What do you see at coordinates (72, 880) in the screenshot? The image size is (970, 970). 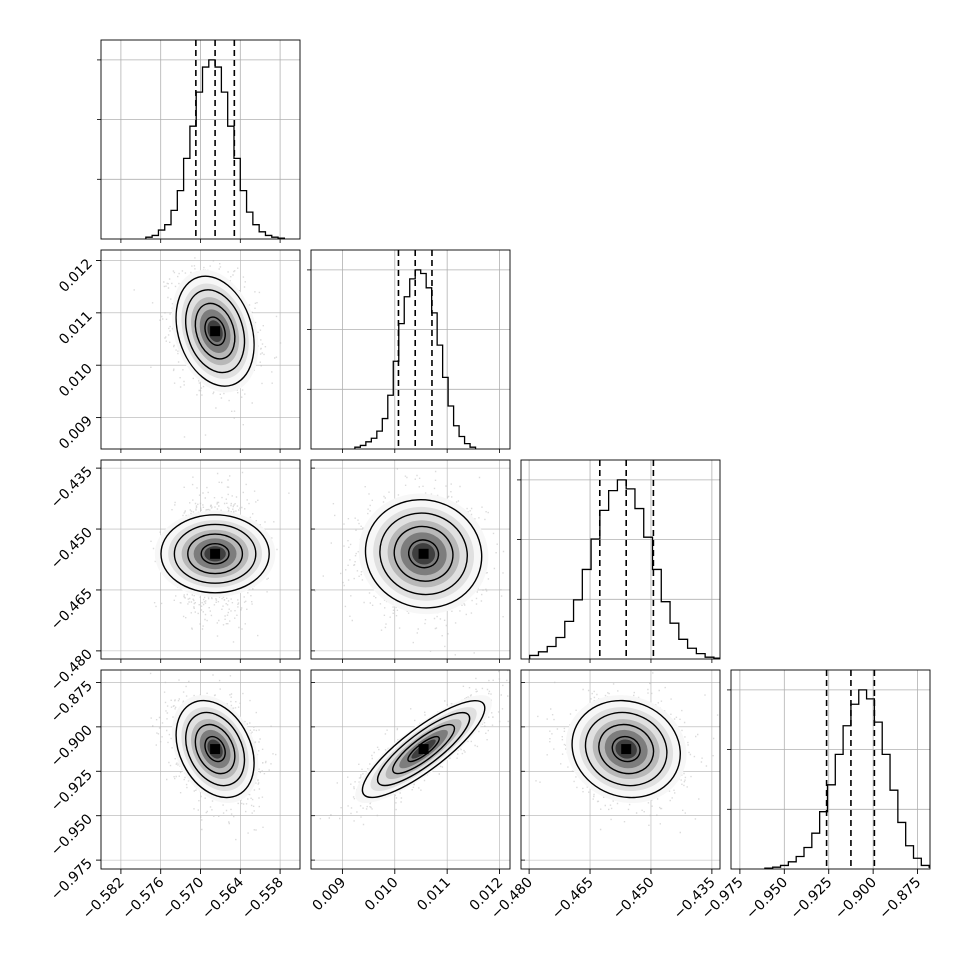 I see `y-tick-label: −0.975` at bounding box center [72, 880].